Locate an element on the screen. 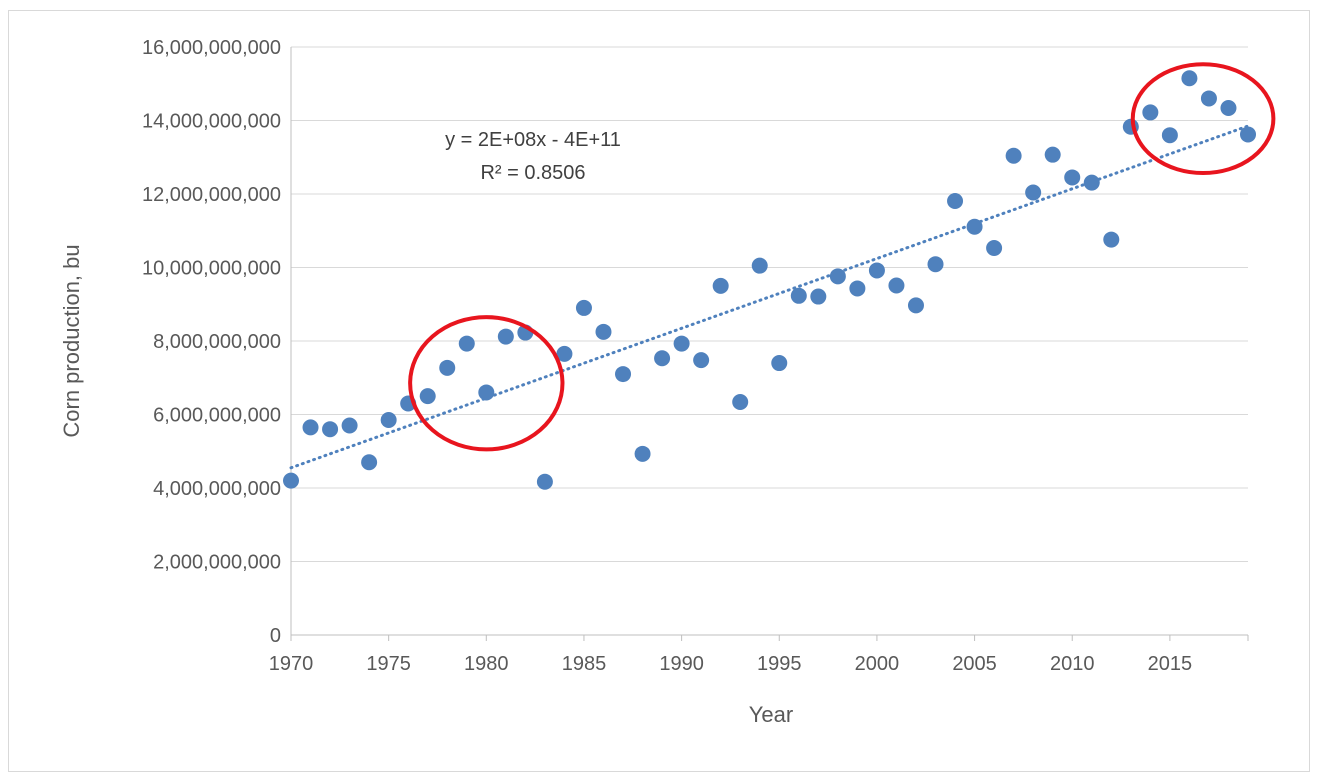  x-axis-title: Year is located at coordinates (771, 714).